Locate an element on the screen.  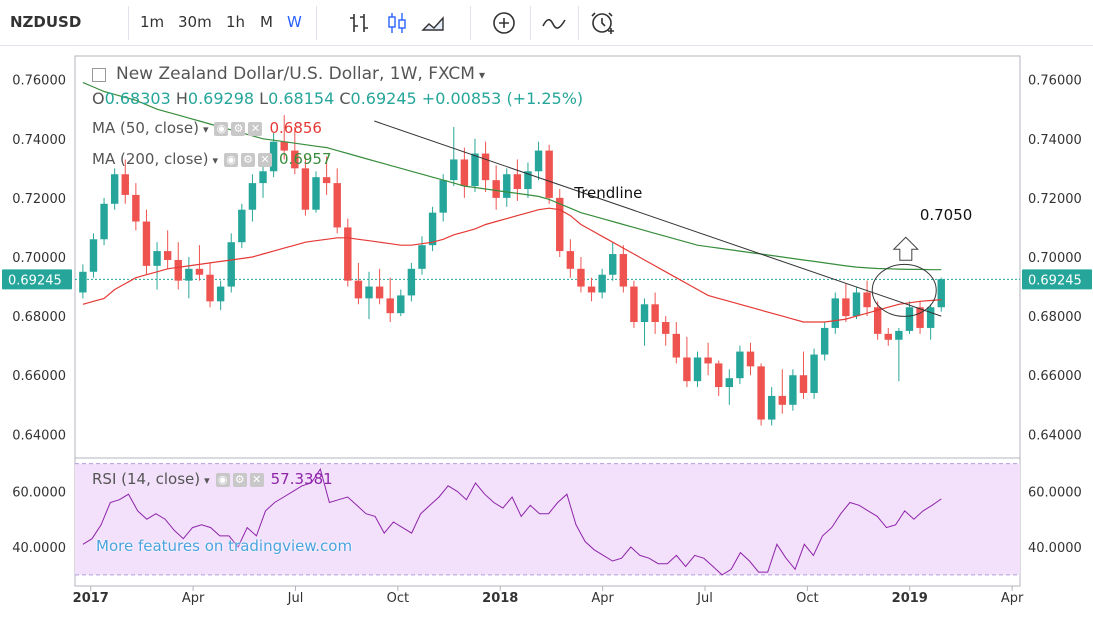
x-tick-label: Oct is located at coordinates (807, 598).